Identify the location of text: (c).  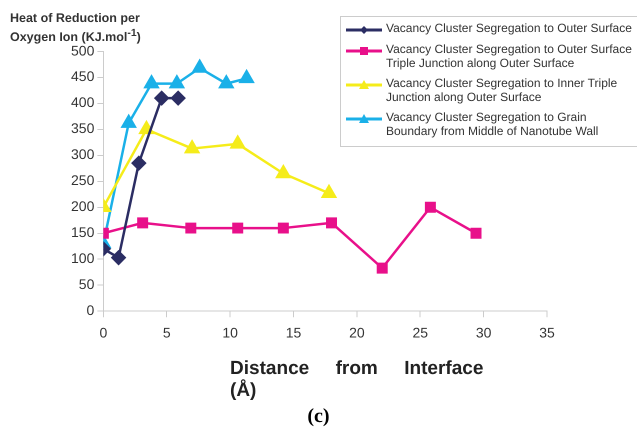
(318, 416).